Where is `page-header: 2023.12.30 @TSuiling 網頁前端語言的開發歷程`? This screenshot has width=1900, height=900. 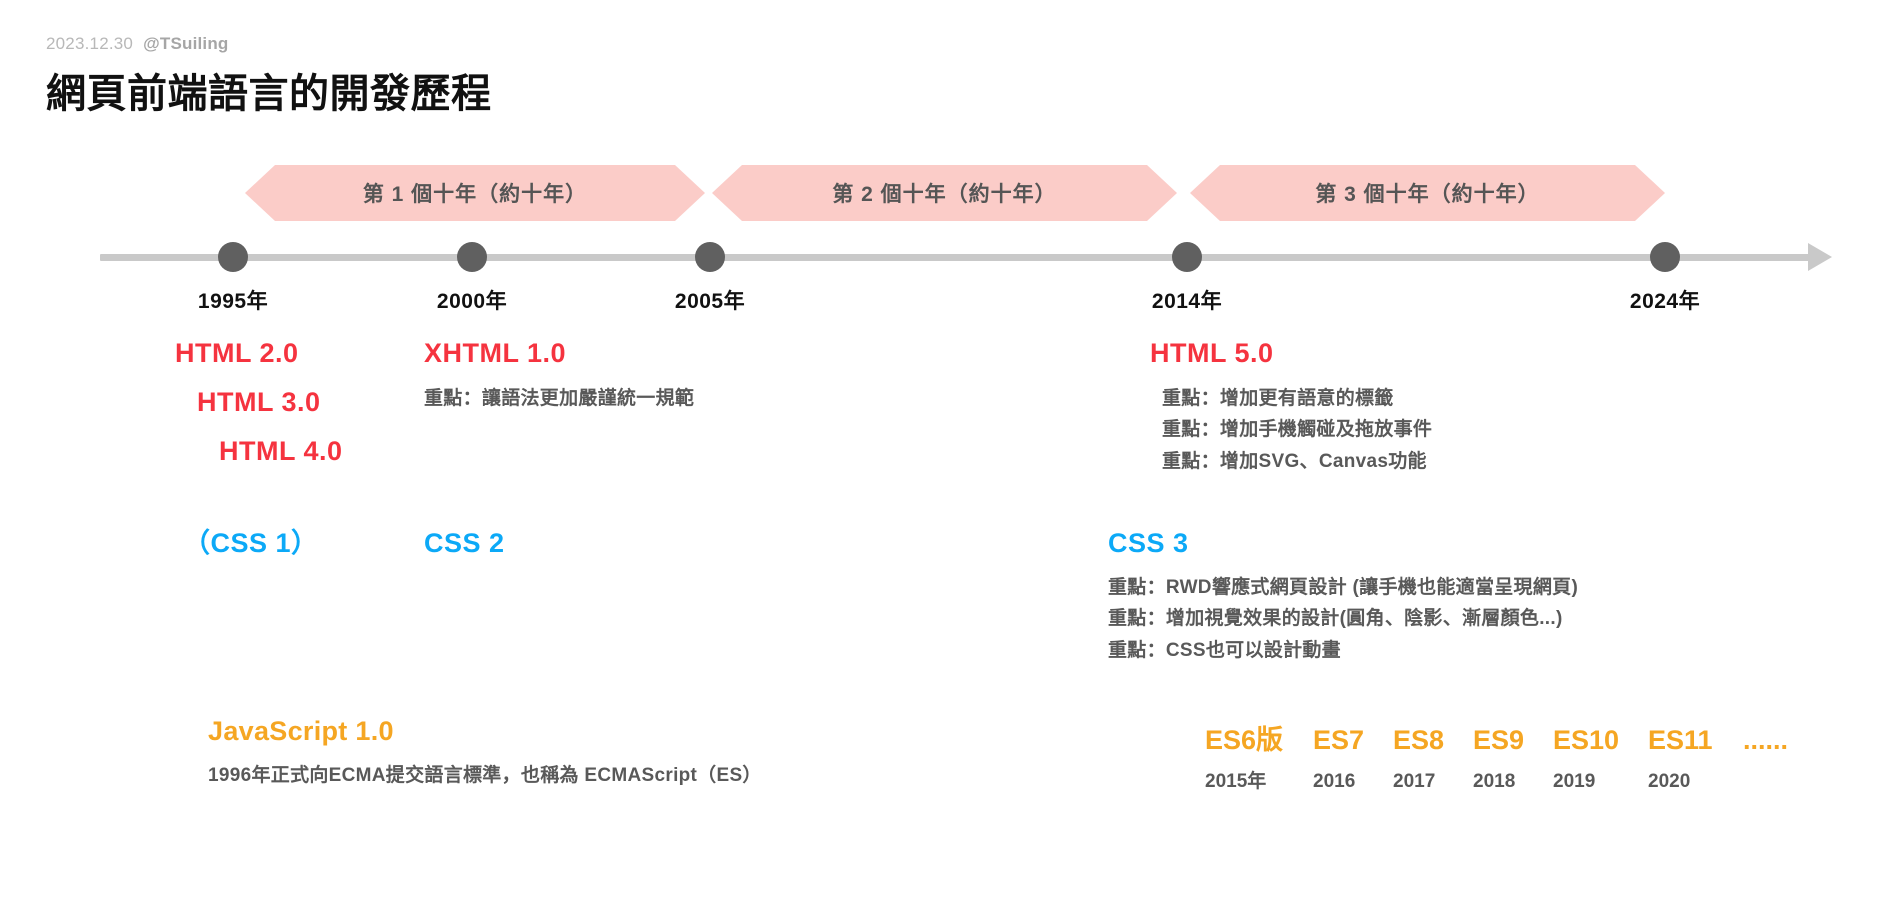 page-header: 2023.12.30 @TSuiling 網頁前端語言的開發歷程 is located at coordinates (269, 76).